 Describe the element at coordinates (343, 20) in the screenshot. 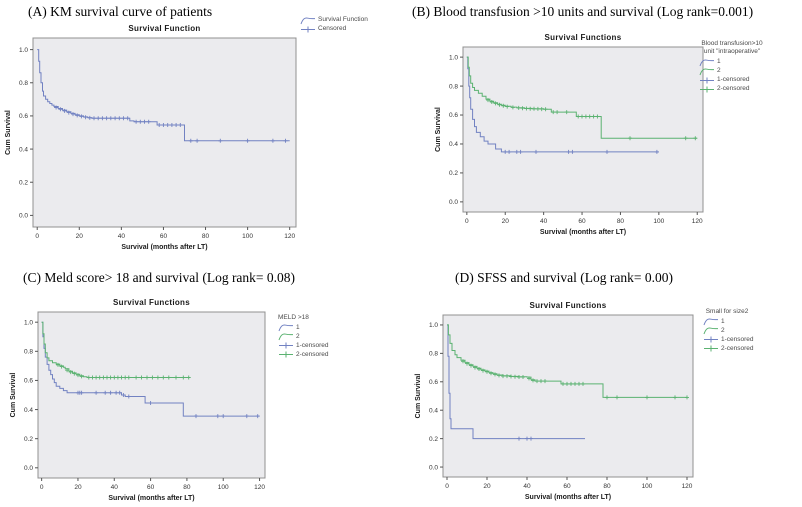

I see `legend-entry-label: Survival Function` at that location.